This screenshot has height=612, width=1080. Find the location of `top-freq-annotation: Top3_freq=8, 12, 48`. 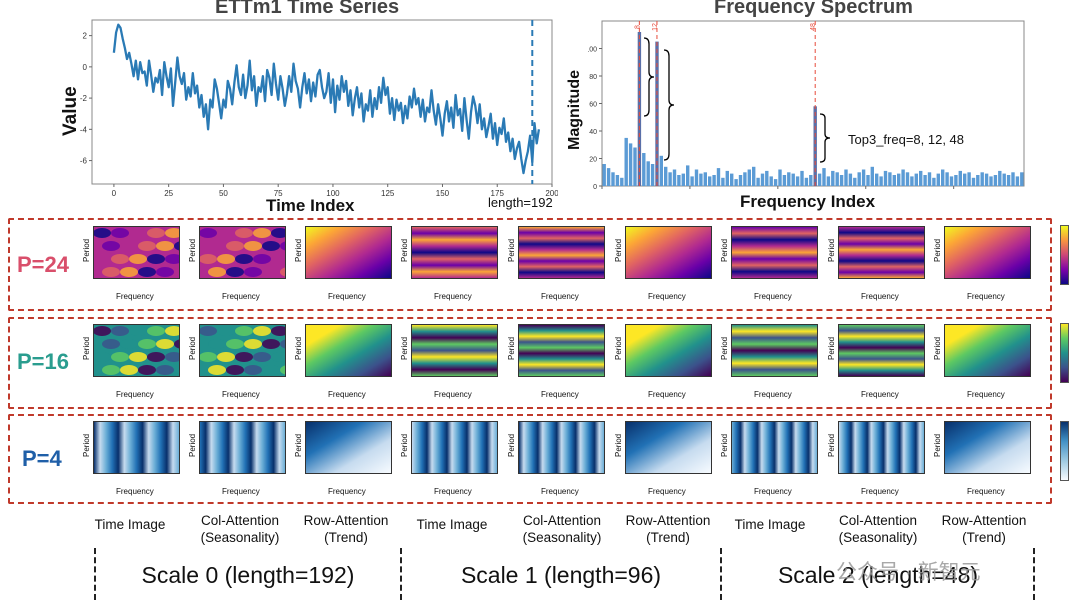

top-freq-annotation: Top3_freq=8, 12, 48 is located at coordinates (906, 139).